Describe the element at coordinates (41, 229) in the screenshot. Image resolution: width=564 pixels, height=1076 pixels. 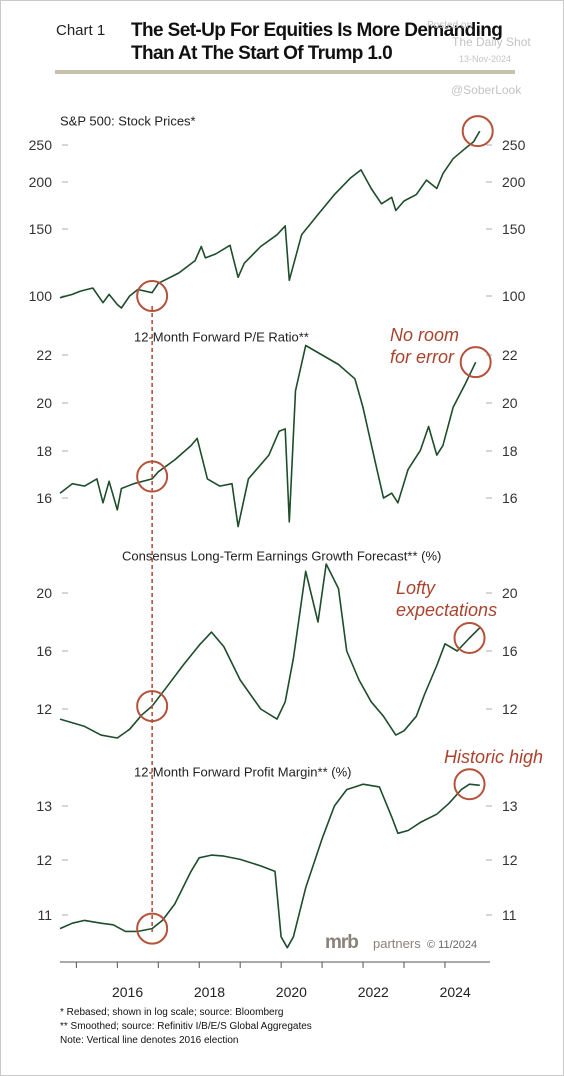
I see `y-tick-label-left: 150` at that location.